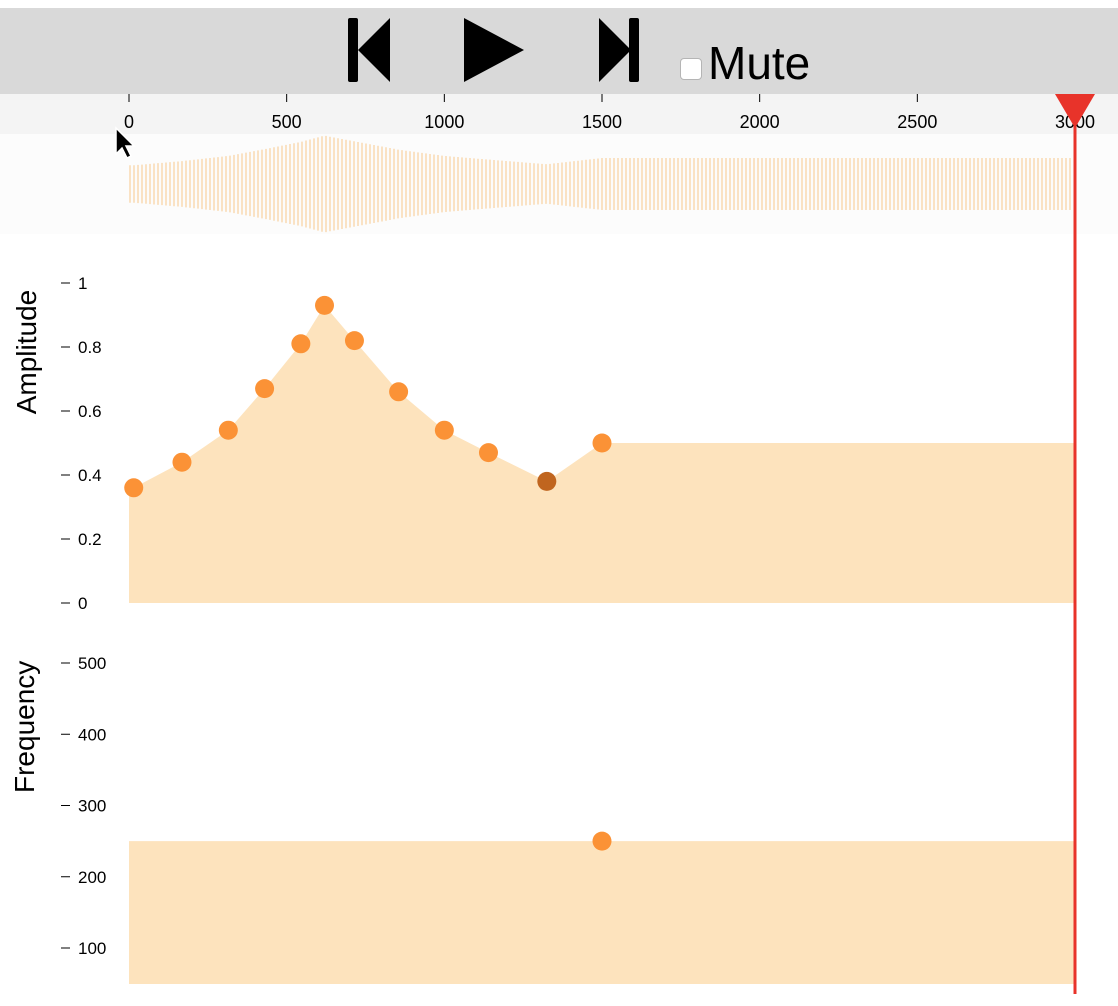 The width and height of the screenshot is (1118, 1006). What do you see at coordinates (759, 63) in the screenshot?
I see `mute-label: Mute` at bounding box center [759, 63].